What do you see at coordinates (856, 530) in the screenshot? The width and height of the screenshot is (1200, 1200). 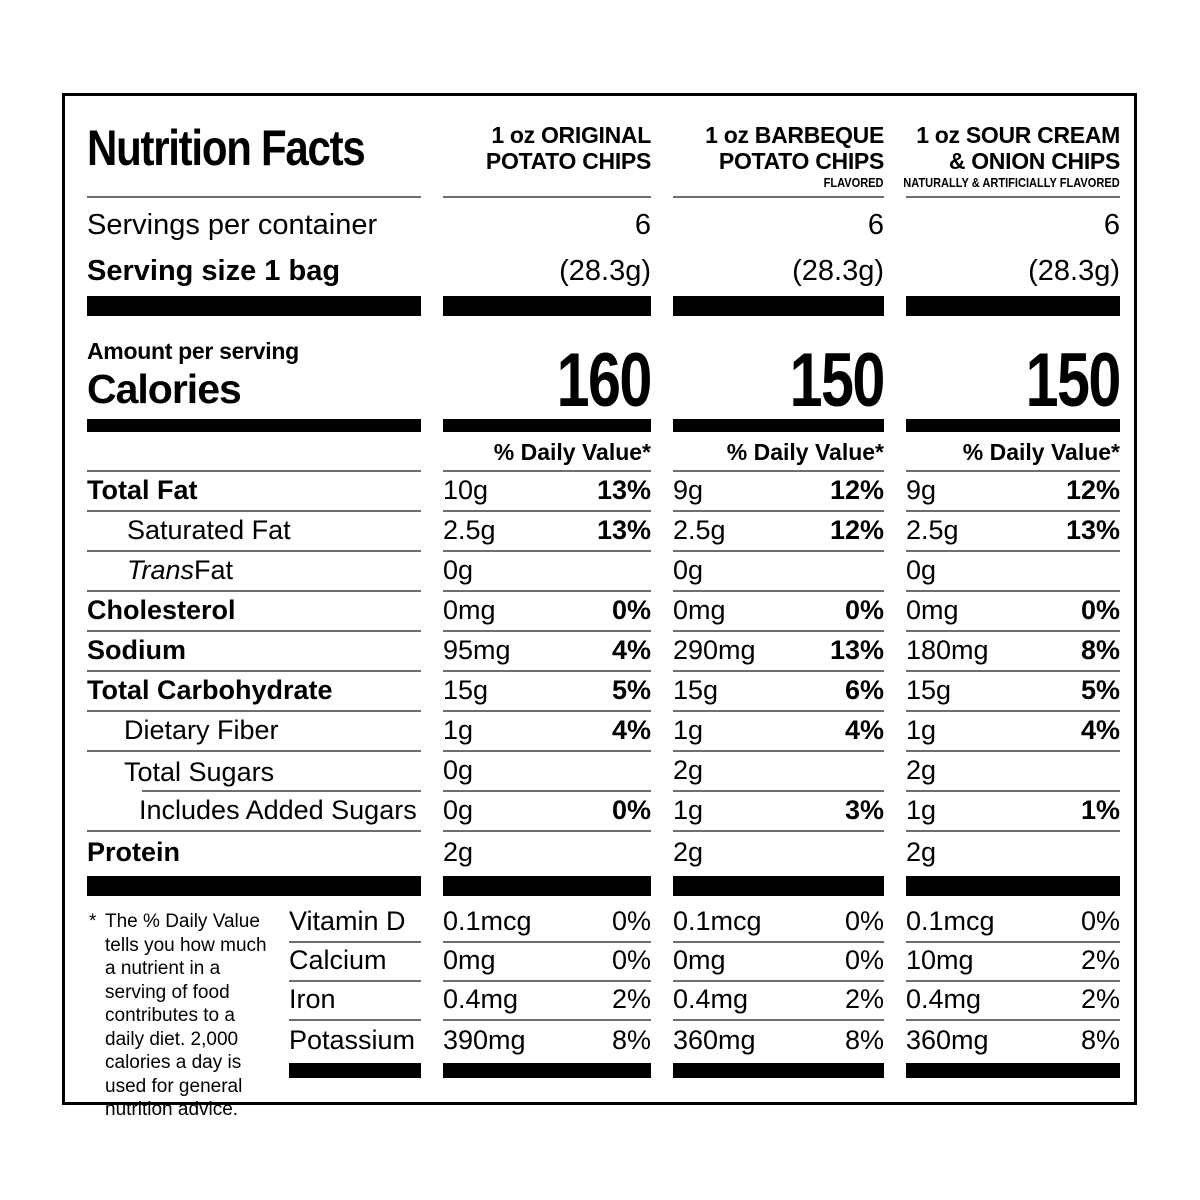 I see `nutrient-dv: 12%` at bounding box center [856, 530].